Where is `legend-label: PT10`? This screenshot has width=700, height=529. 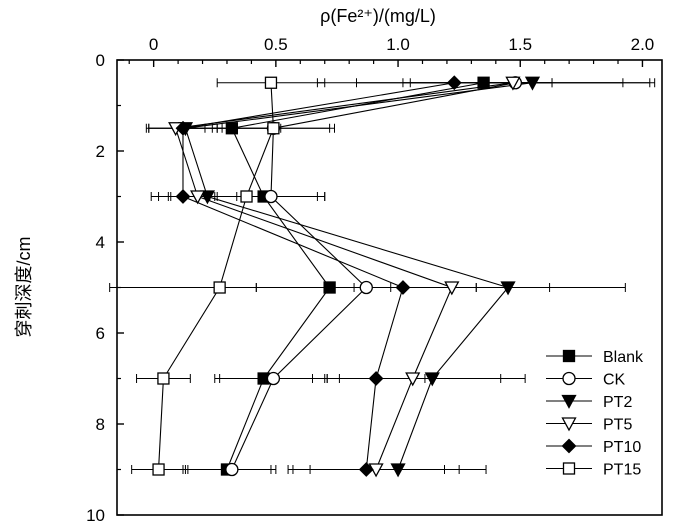
legend-label: PT10 is located at coordinates (622, 447).